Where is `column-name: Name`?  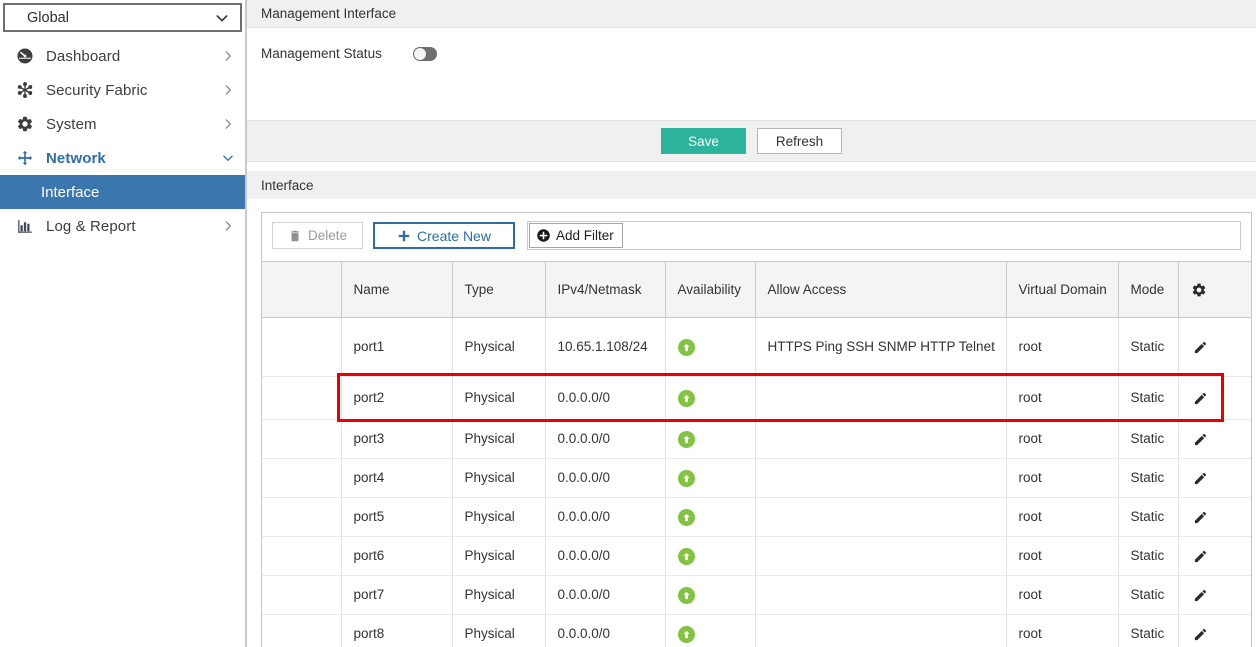
column-name: Name is located at coordinates (397, 289).